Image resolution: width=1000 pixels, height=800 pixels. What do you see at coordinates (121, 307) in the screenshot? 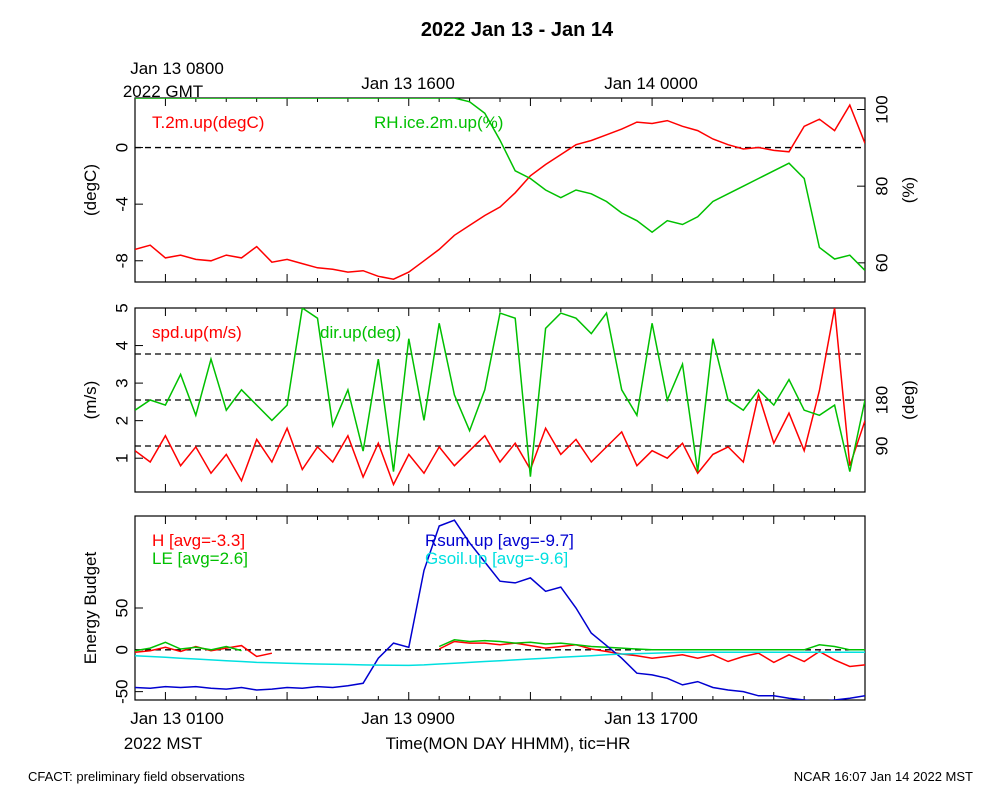
I see `y-tick-label: 5` at bounding box center [121, 307].